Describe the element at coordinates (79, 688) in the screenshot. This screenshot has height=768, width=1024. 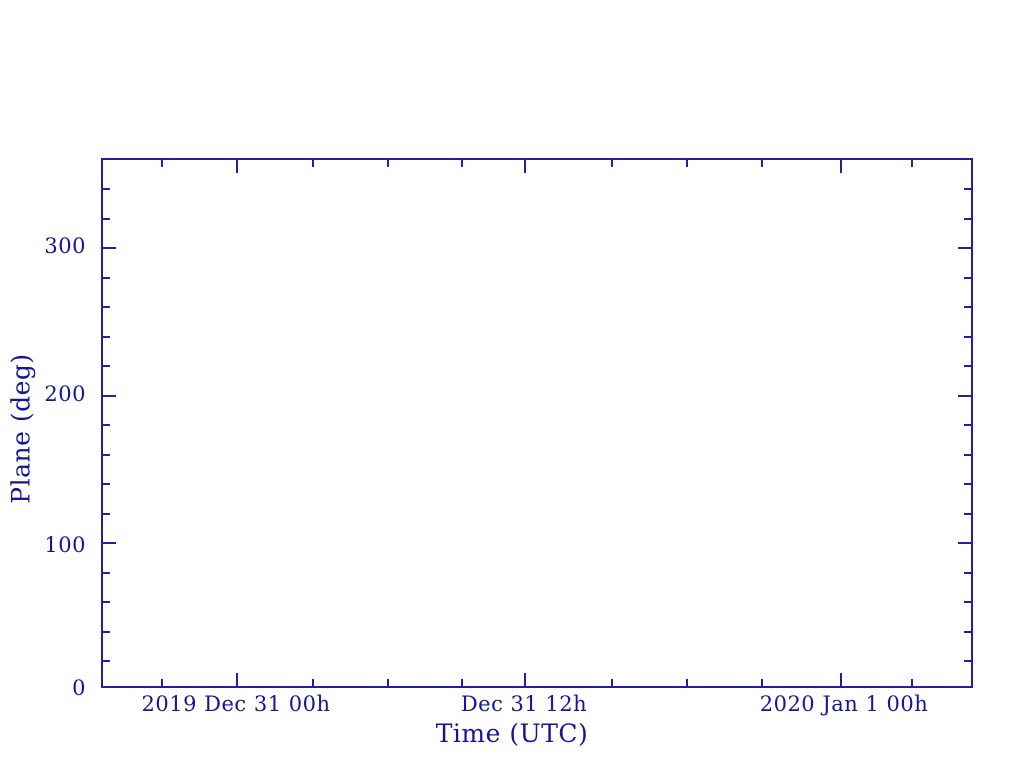
I see `y-tick-label-0: 0` at that location.